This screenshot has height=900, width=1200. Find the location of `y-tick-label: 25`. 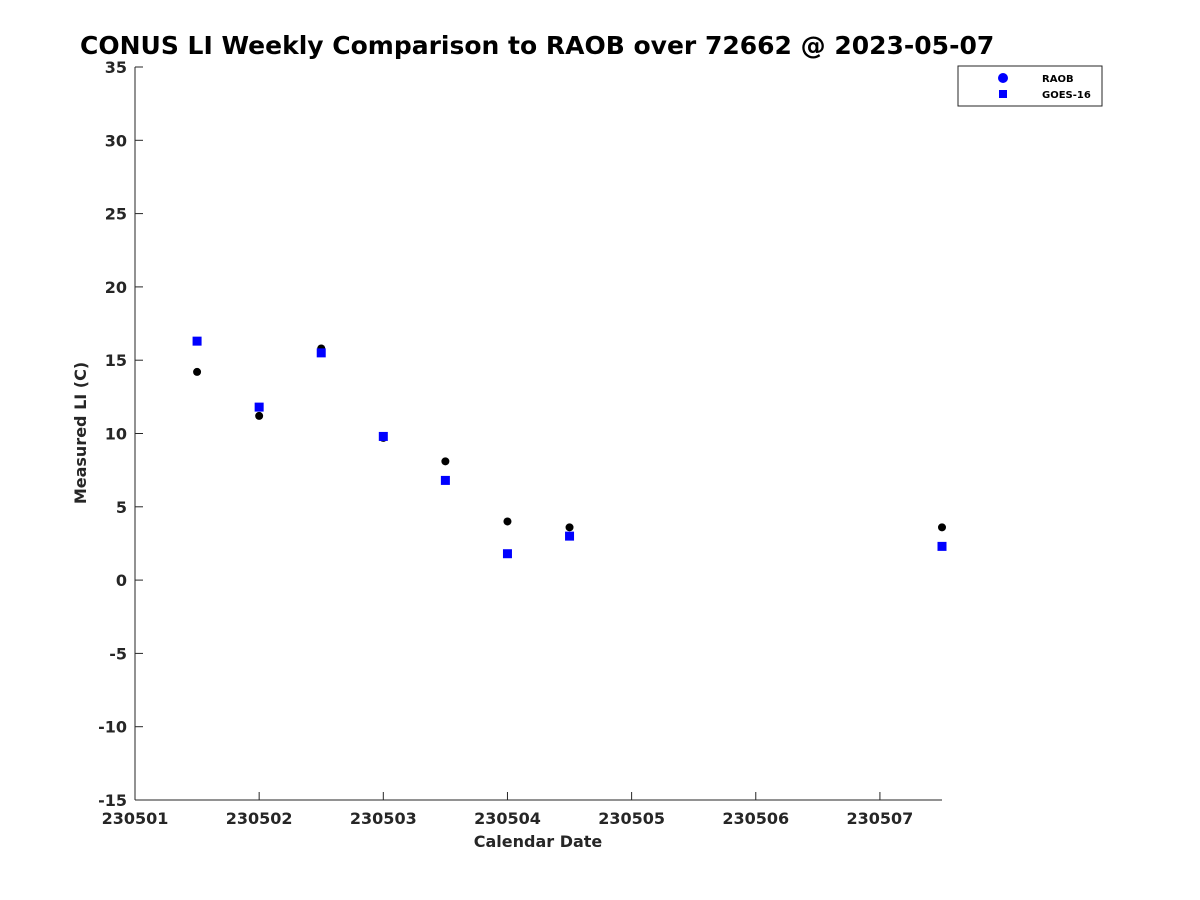

y-tick-label: 25 is located at coordinates (116, 214).